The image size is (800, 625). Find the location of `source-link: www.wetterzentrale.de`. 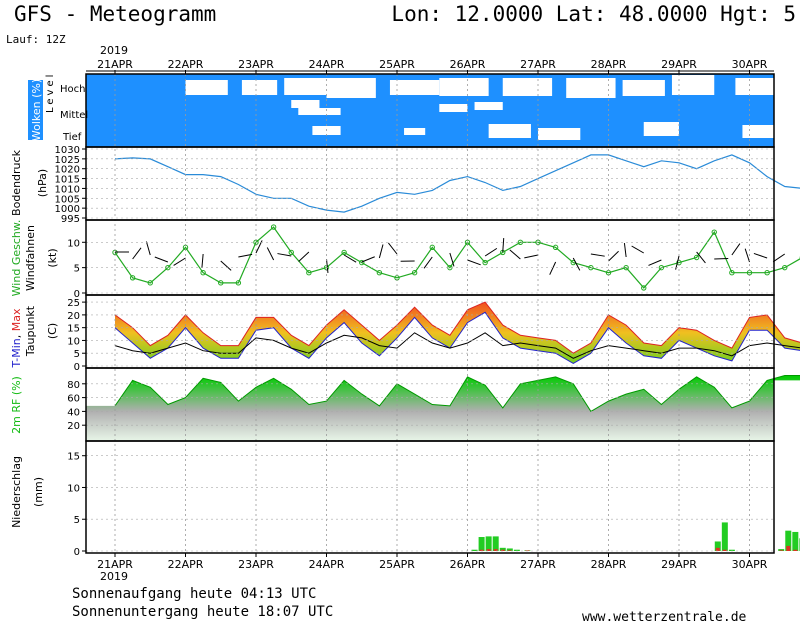

source-link: www.wetterzentrale.de is located at coordinates (664, 617).